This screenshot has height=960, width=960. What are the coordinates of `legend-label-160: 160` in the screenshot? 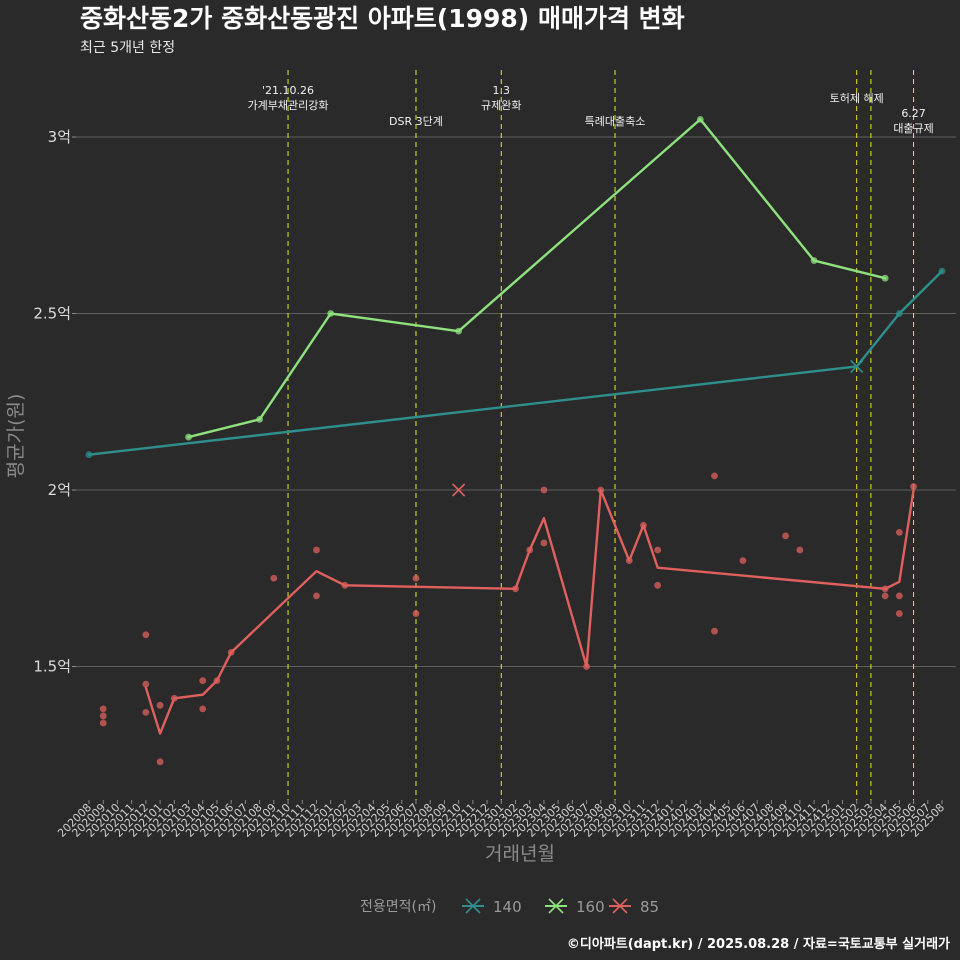 It's located at (590, 907).